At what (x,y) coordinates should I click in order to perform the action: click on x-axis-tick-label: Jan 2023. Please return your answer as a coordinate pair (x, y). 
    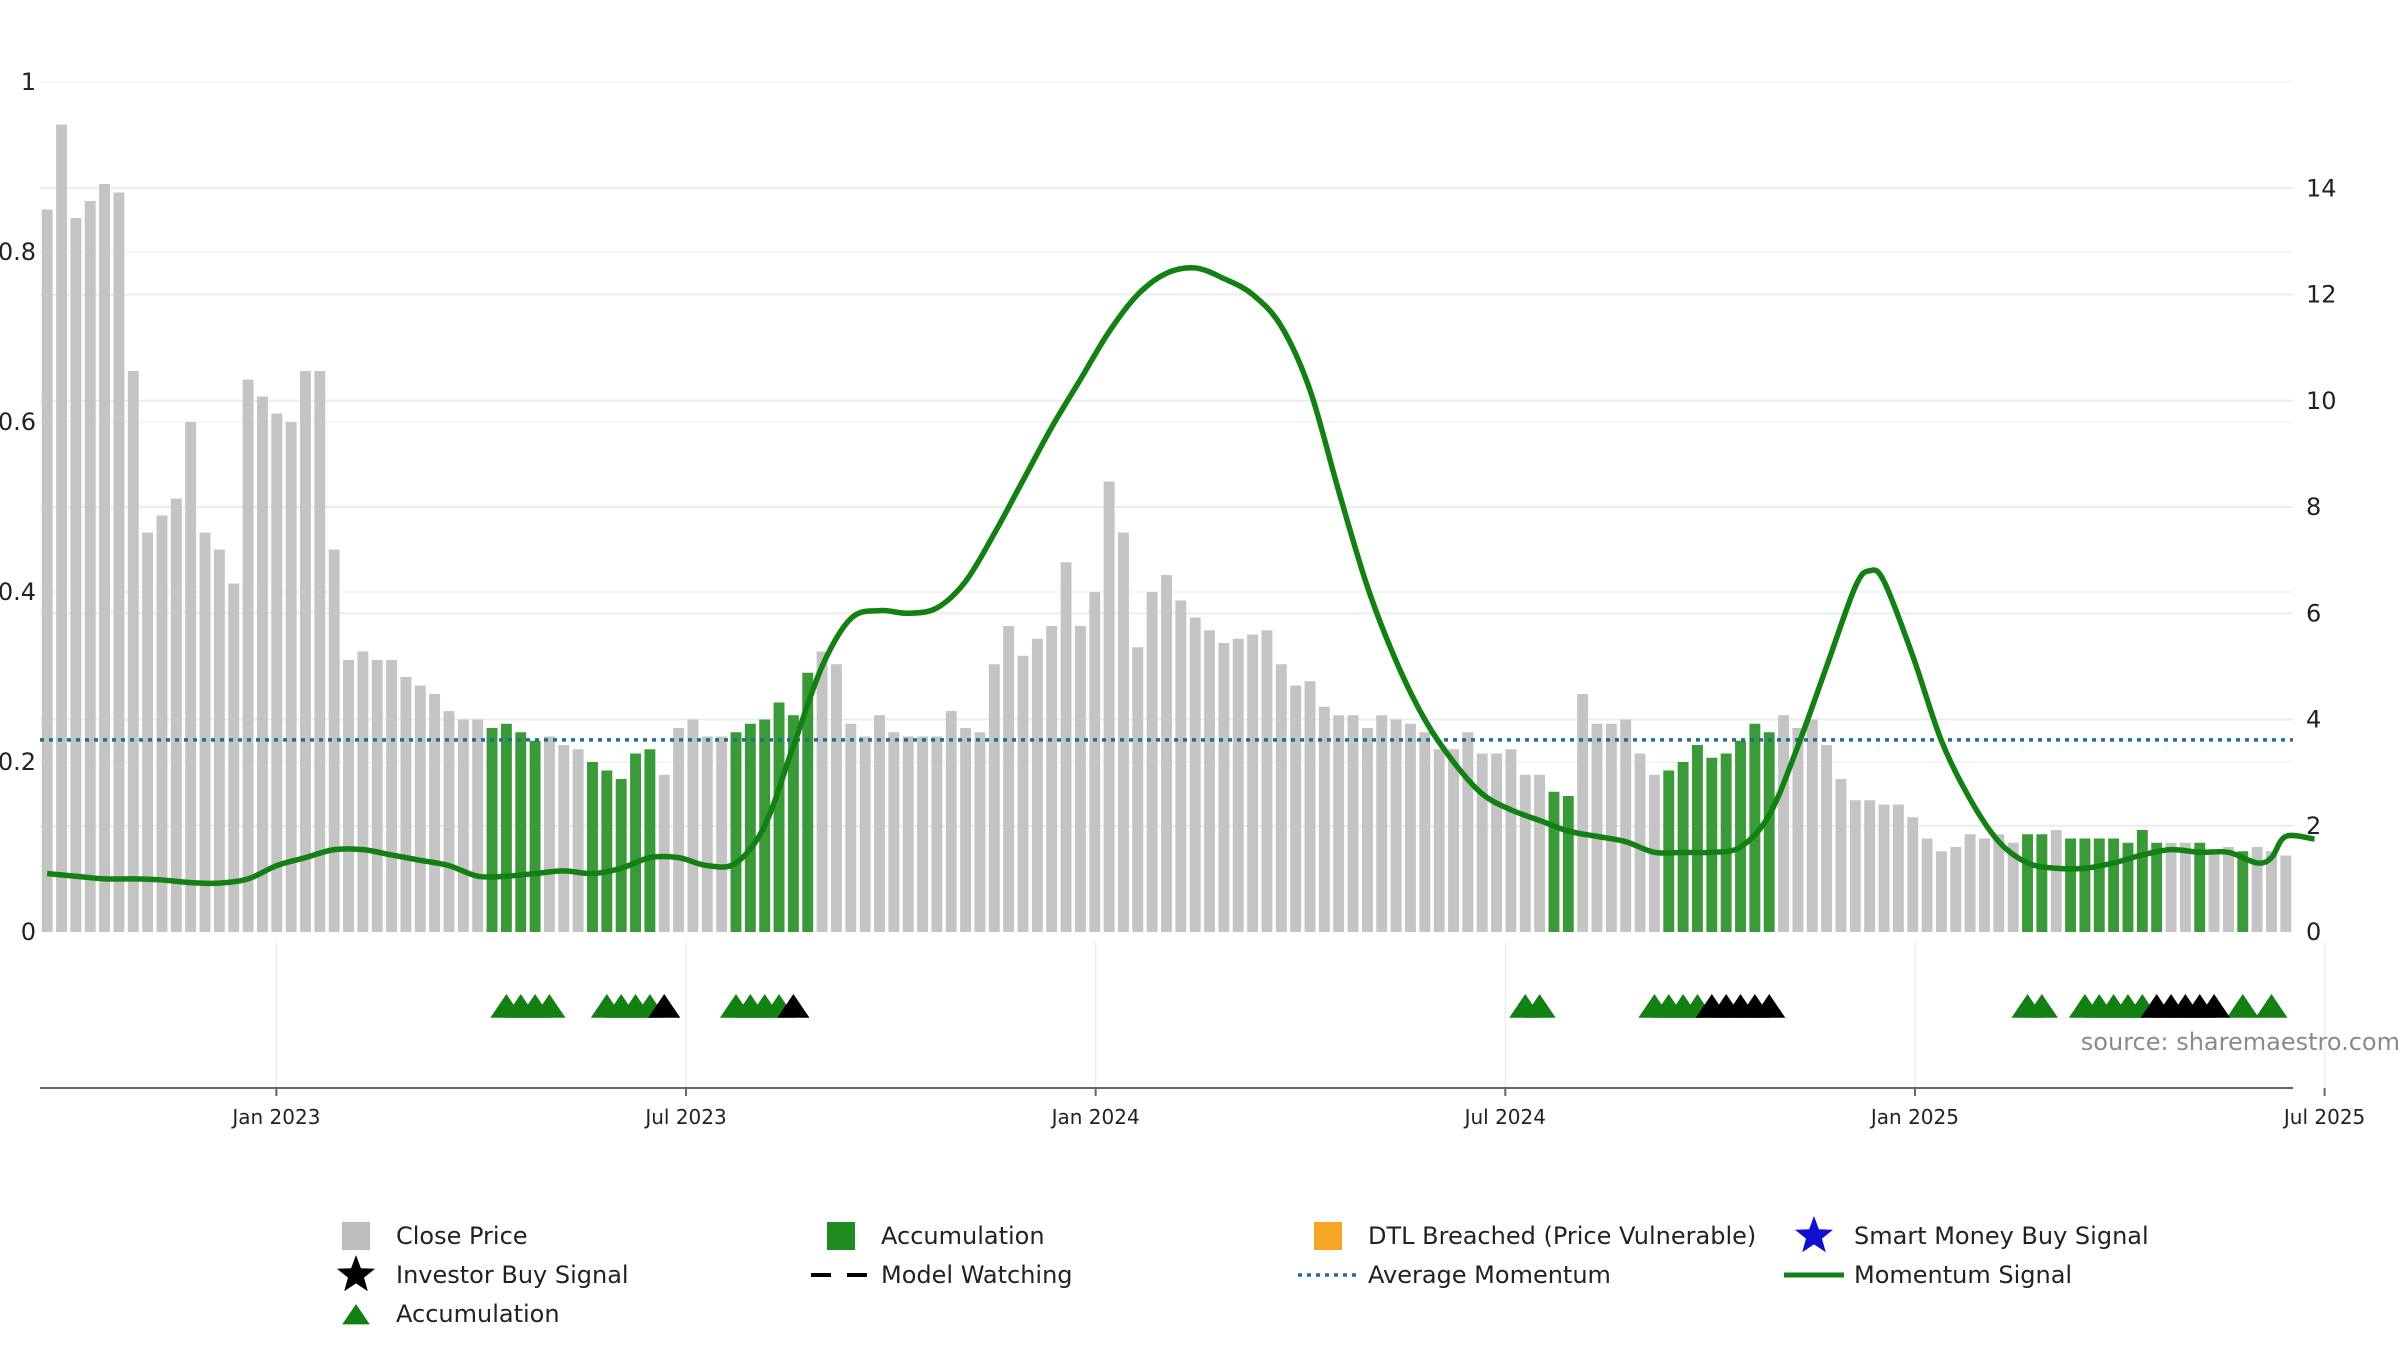
    Looking at the image, I should click on (275, 1117).